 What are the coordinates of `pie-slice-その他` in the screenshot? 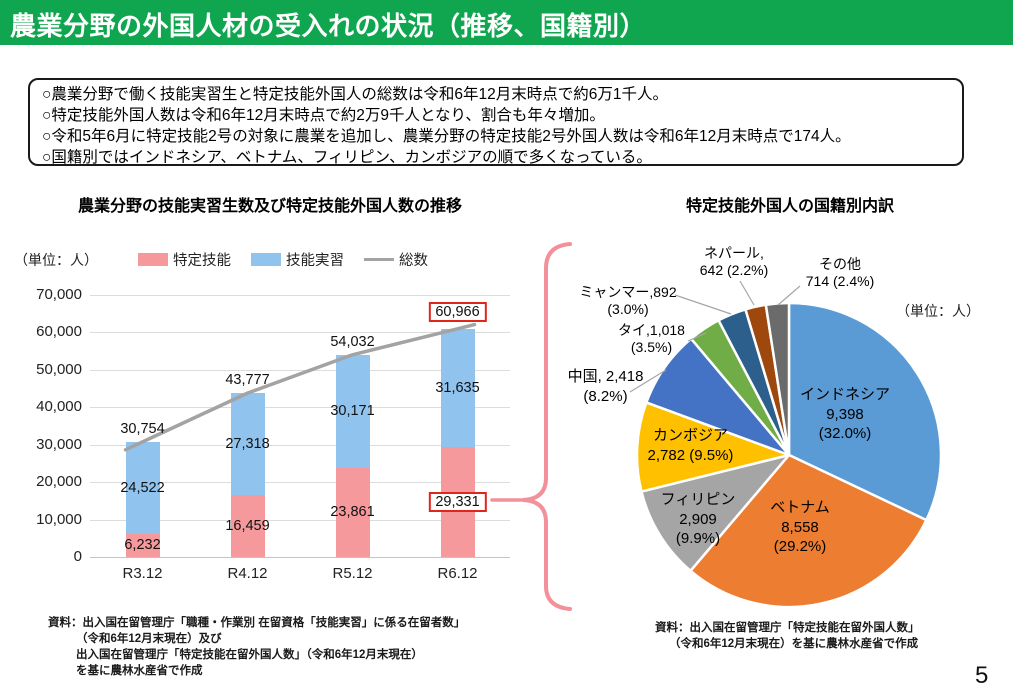 It's located at (777, 379).